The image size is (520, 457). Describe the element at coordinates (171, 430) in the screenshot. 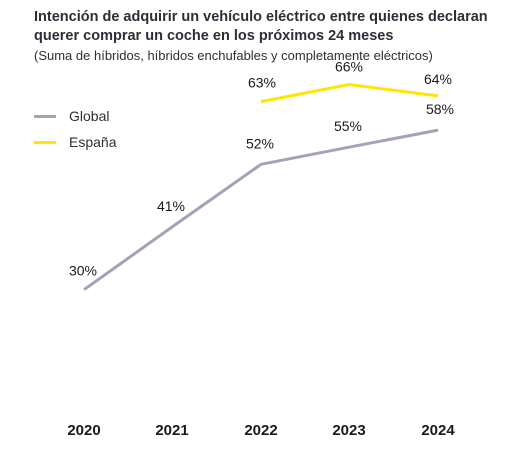

I see `x-tick-label-2021: 2021` at that location.